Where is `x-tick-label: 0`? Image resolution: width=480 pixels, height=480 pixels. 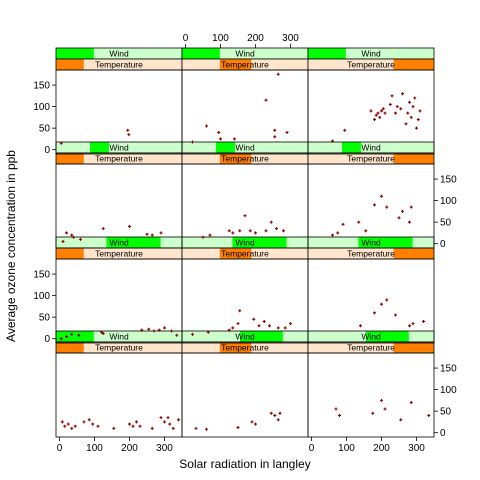
x-tick-label: 0 is located at coordinates (312, 448).